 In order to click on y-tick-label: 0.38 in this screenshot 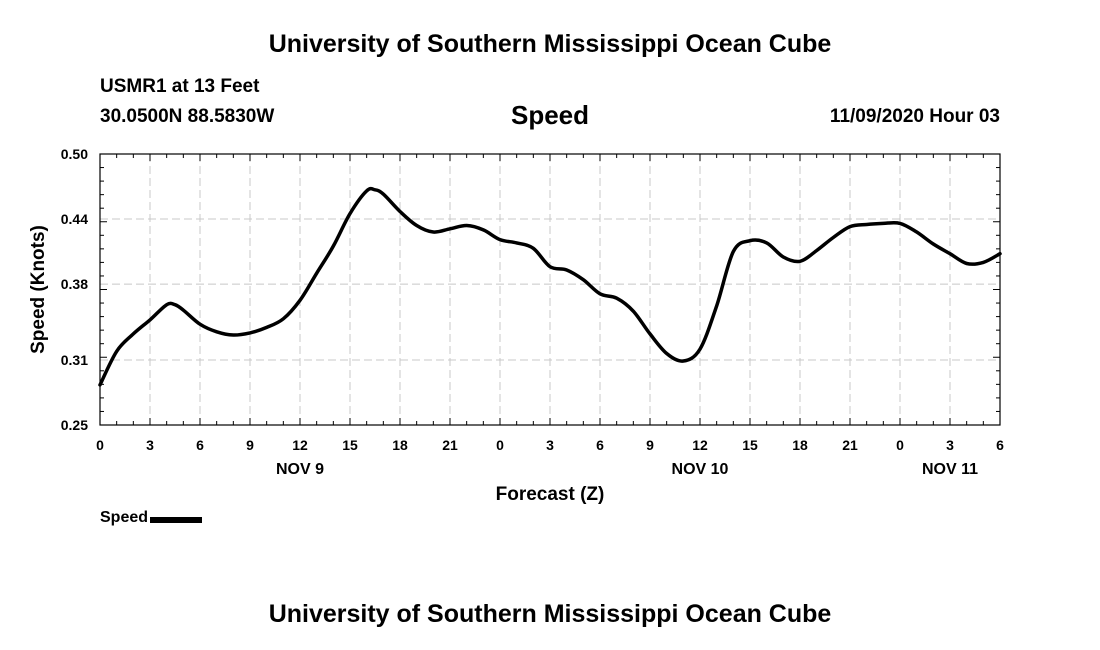, I will do `click(74, 284)`.